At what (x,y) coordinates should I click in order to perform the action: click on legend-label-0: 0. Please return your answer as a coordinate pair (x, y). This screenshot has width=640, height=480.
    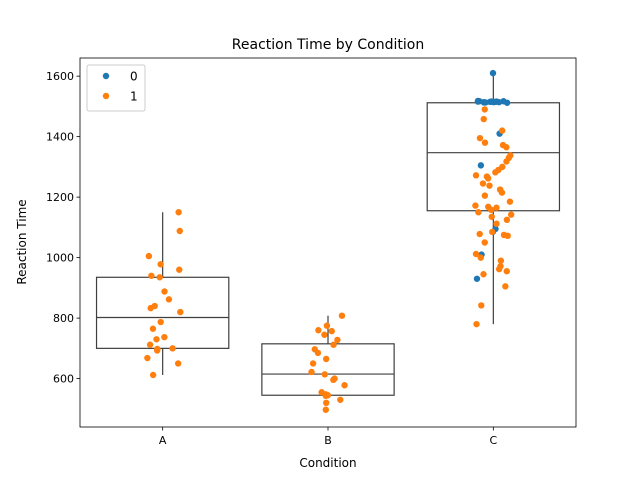
    Looking at the image, I should click on (134, 77).